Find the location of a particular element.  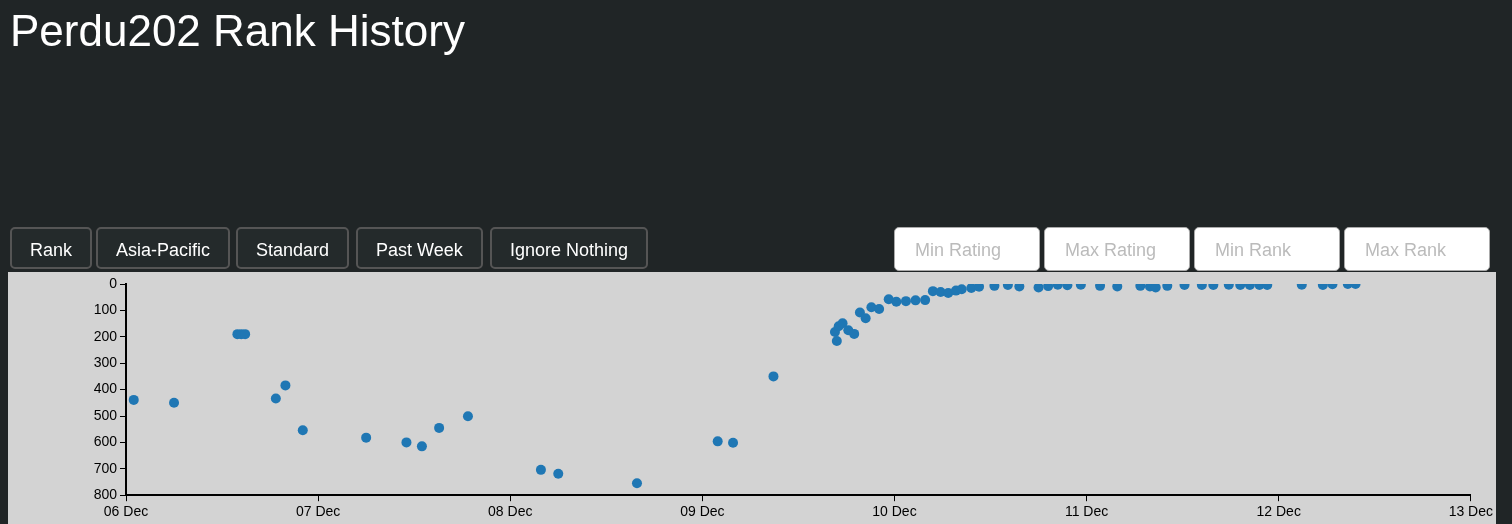

y-tick-label: 300 is located at coordinates (105, 362).